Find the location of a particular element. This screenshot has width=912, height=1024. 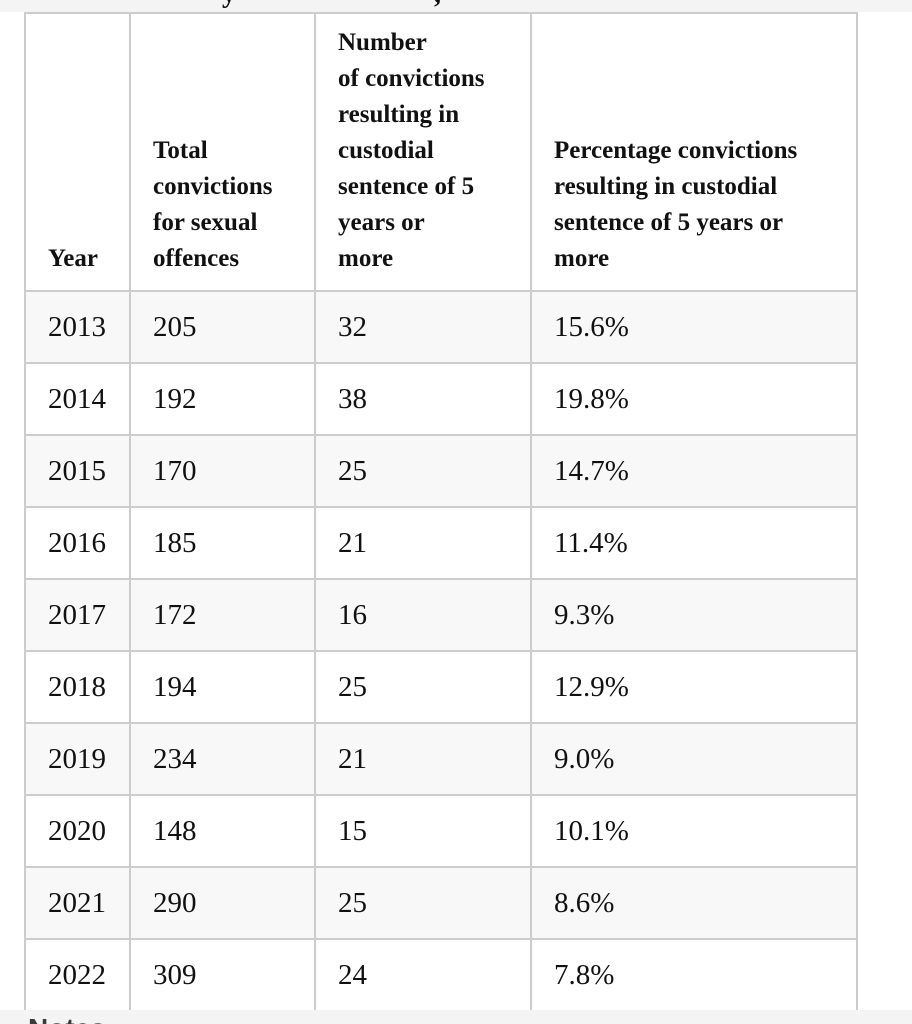

cell-total: 290 is located at coordinates (222, 903).